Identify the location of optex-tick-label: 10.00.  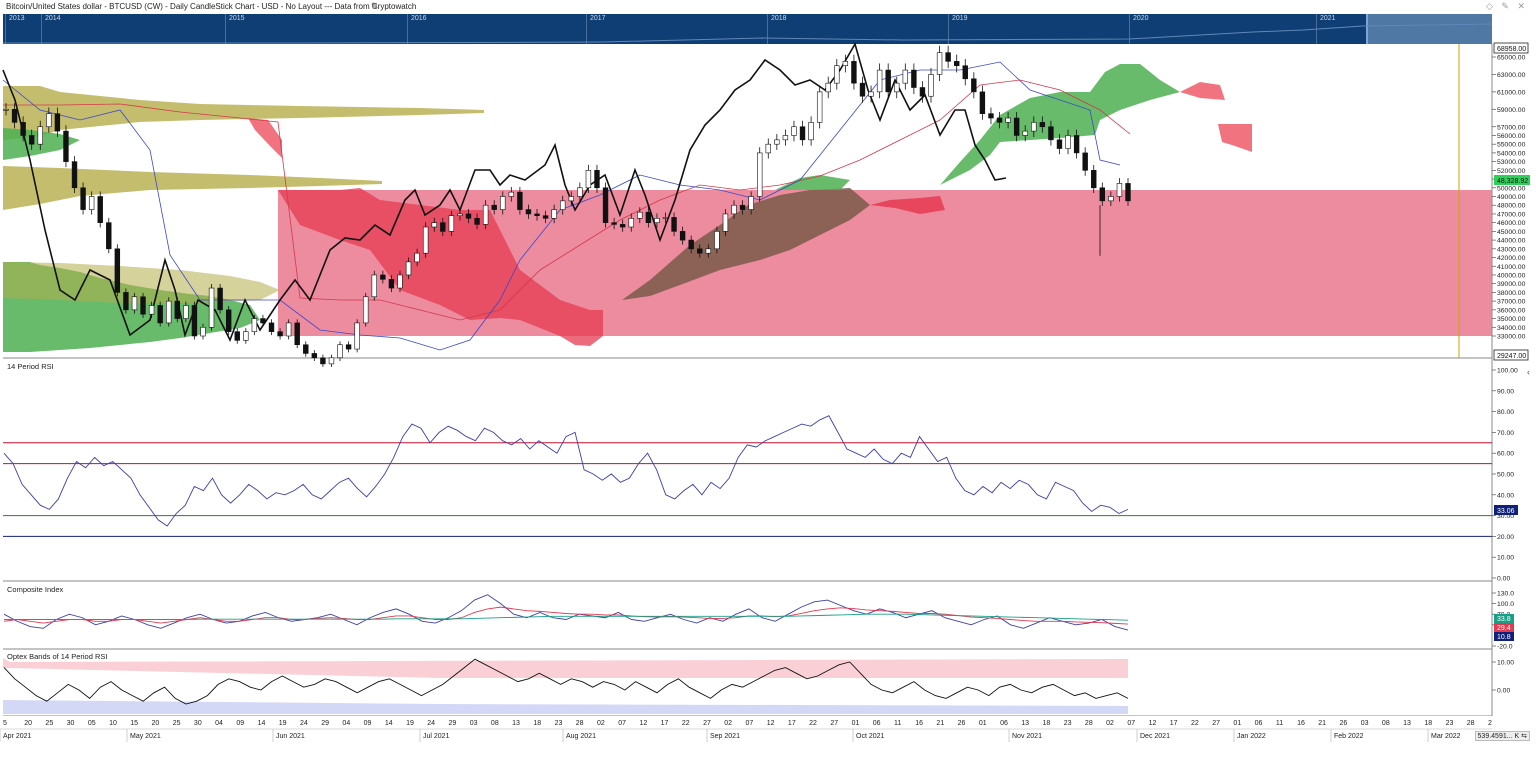
(1505, 663).